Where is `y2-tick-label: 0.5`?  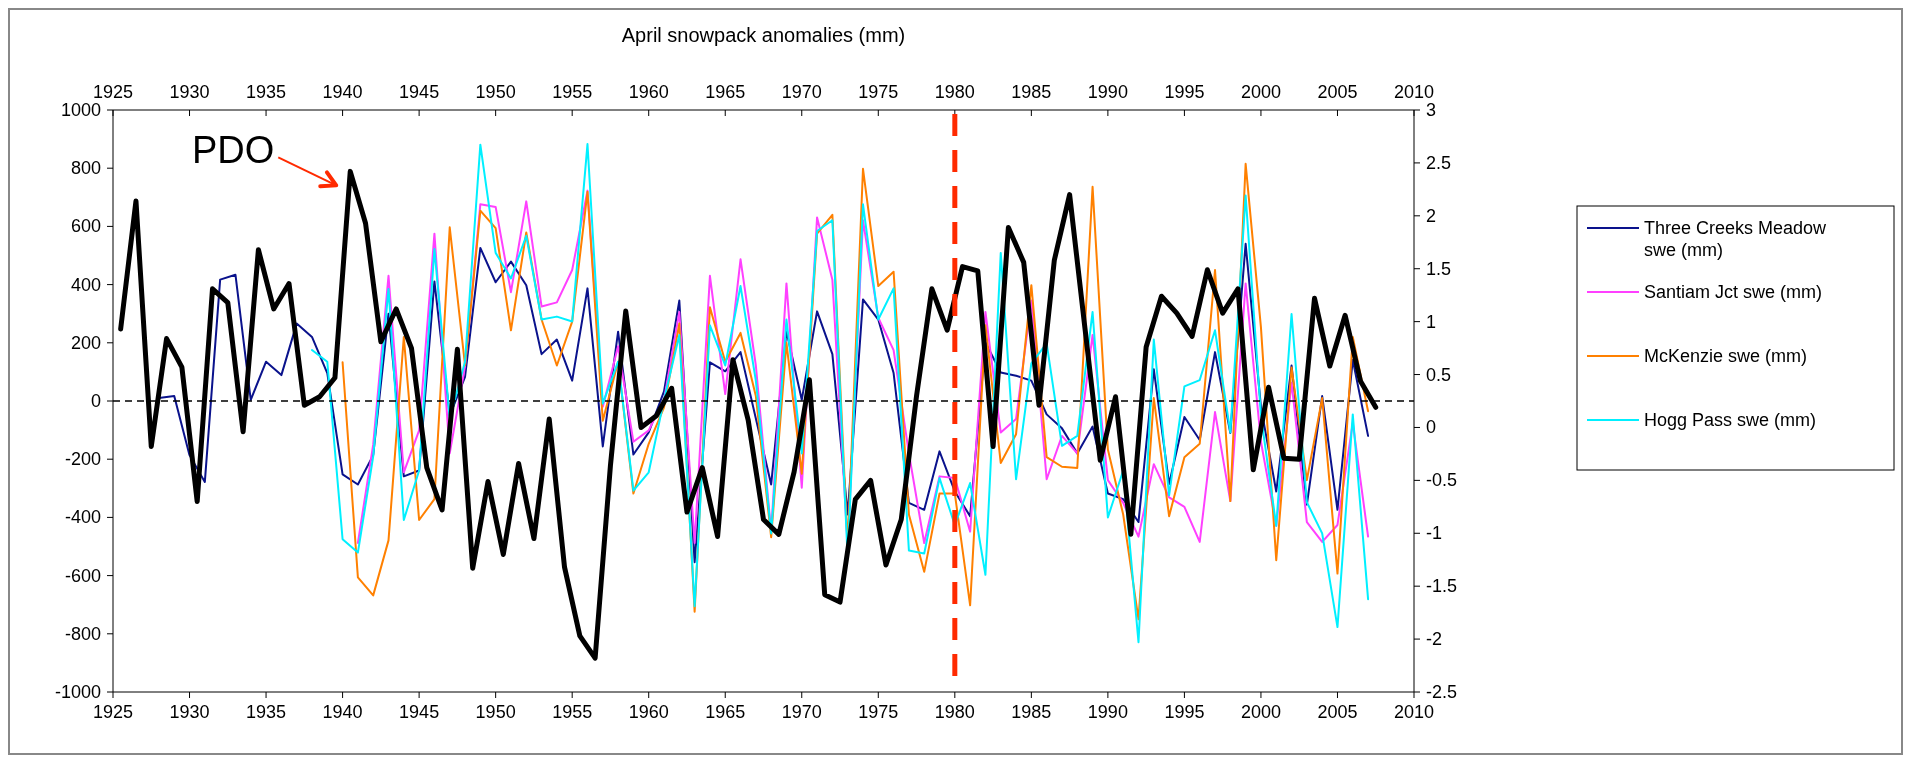
y2-tick-label: 0.5 is located at coordinates (1439, 374).